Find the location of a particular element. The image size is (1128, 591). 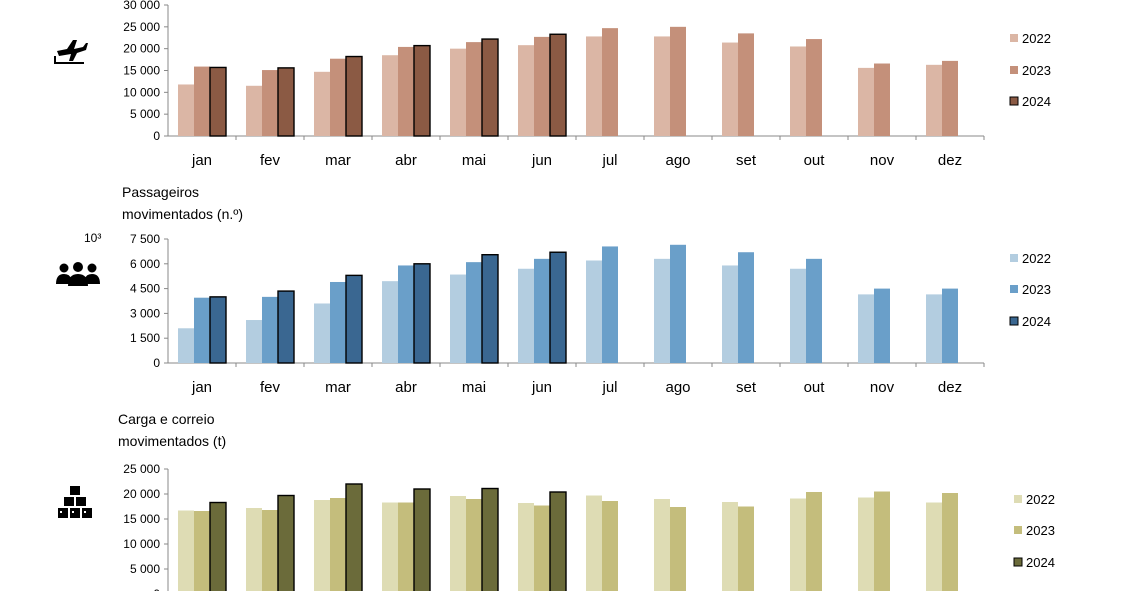

passengers-y-tick-label: 1 500 is located at coordinates (145, 338).